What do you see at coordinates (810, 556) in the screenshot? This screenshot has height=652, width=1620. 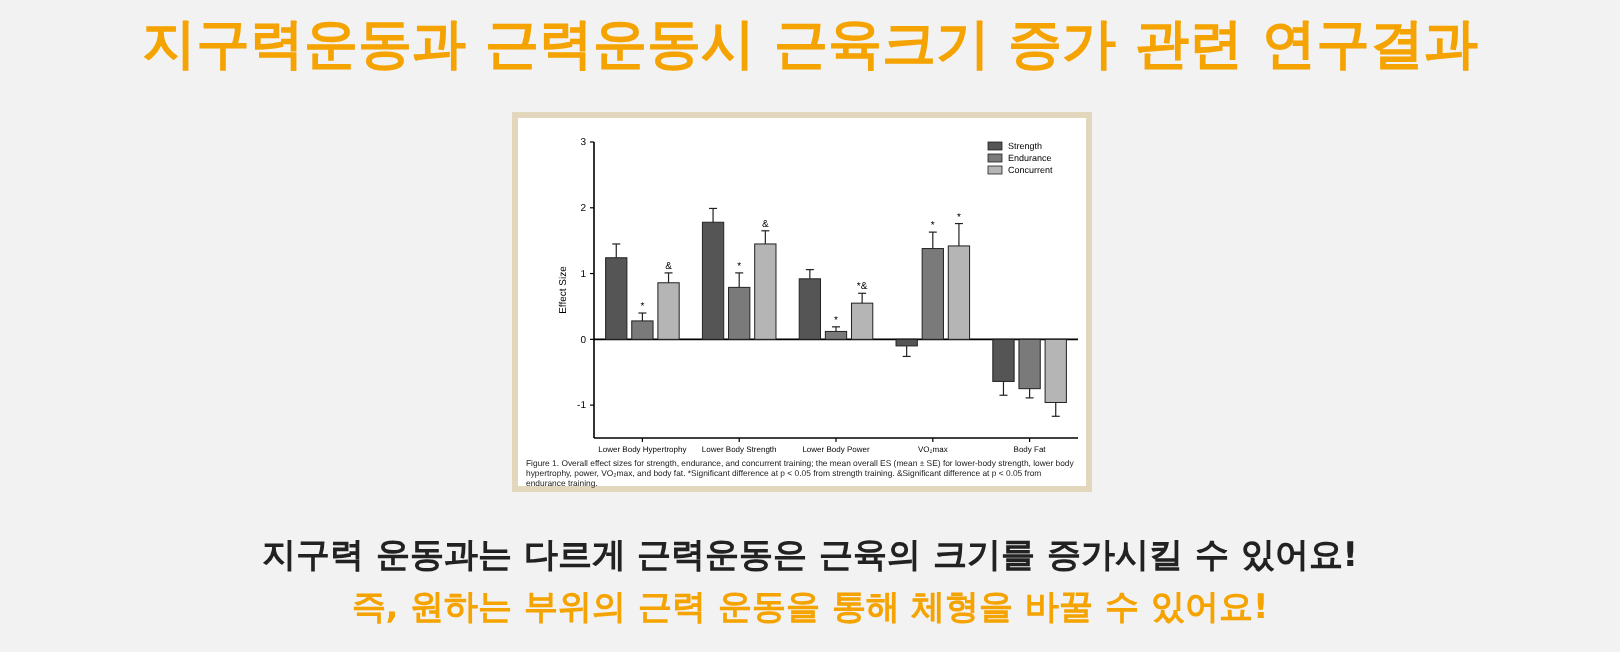 I see `text: 지구력 운동과는 다르게 근력운동은 근육의 크기를 증가시킬 수 있어요!` at bounding box center [810, 556].